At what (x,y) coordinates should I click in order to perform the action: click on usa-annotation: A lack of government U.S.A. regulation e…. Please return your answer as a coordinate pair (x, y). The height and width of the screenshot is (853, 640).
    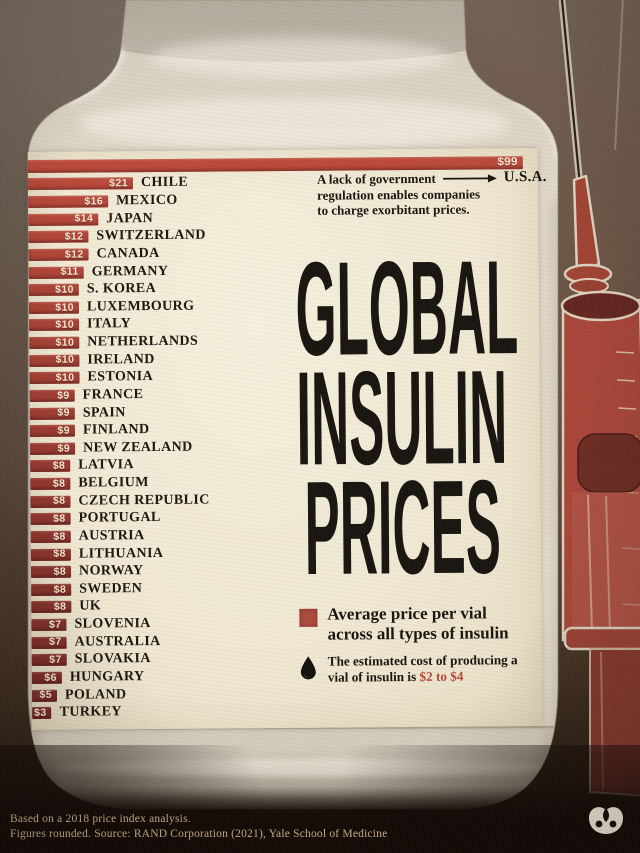
    Looking at the image, I should click on (434, 193).